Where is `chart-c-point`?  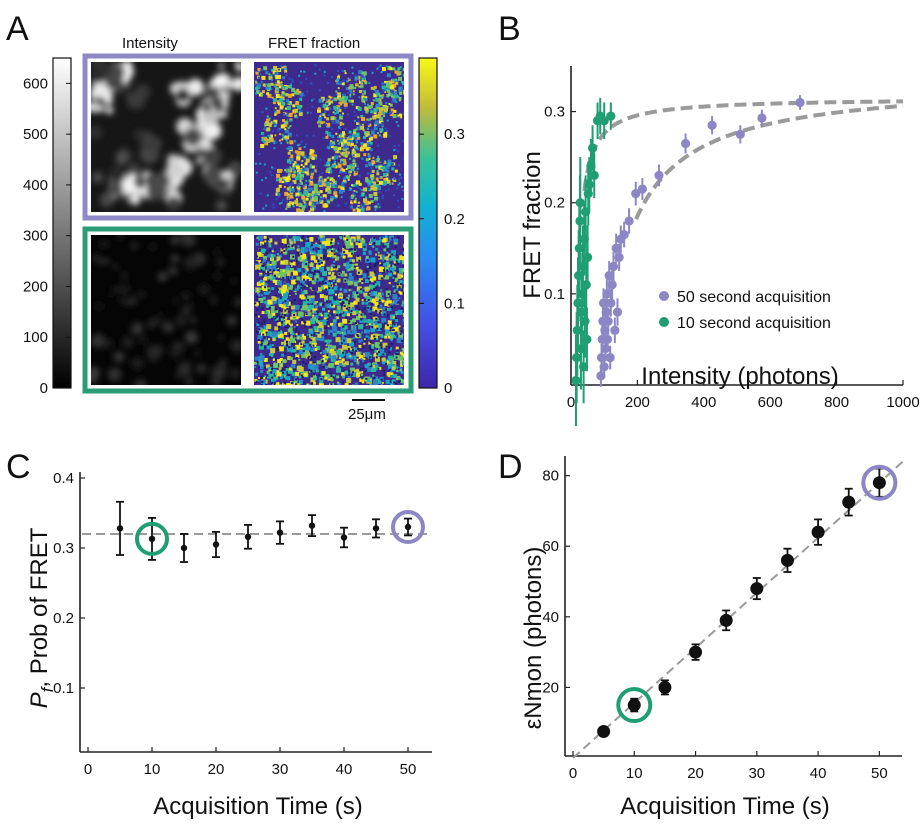
chart-c-point is located at coordinates (216, 544).